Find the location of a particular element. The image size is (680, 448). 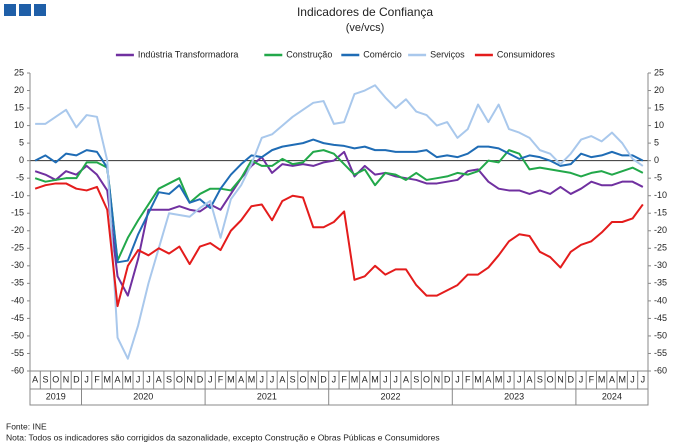

y2-tick-label: -50 is located at coordinates (660, 335).